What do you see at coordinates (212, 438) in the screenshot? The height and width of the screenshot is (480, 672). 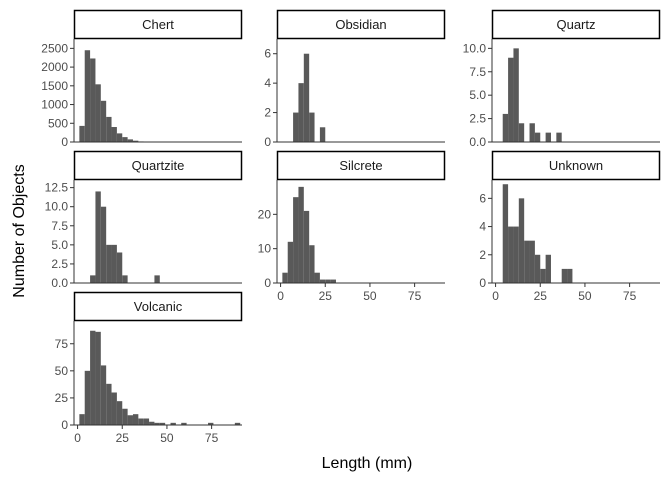 I see `x-tick-label-volcanic-3: 75` at bounding box center [212, 438].